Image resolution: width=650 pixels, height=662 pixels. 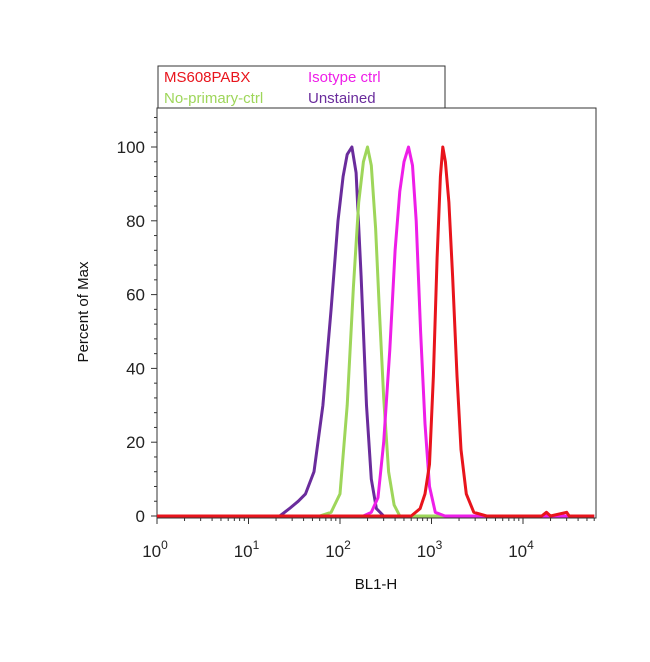 What do you see at coordinates (376, 584) in the screenshot?
I see `x-axis-title: BL1-H` at bounding box center [376, 584].